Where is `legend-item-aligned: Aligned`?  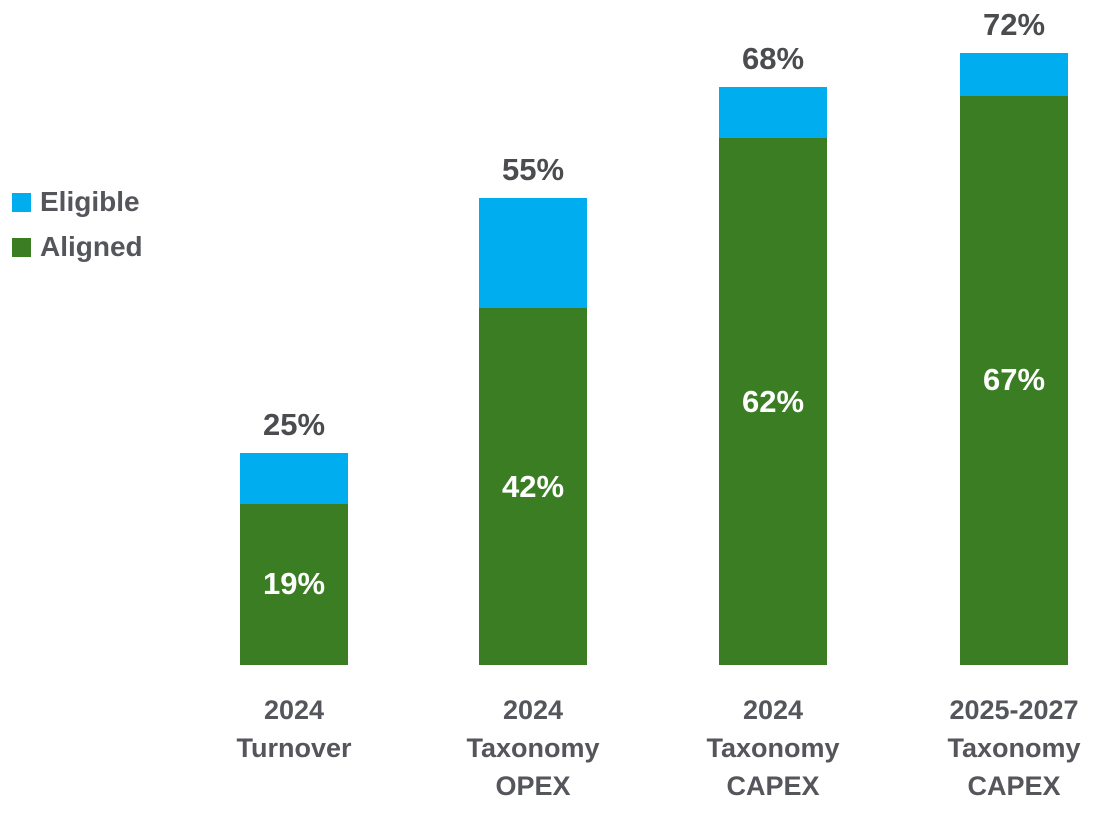
legend-item-aligned: Aligned is located at coordinates (77, 247).